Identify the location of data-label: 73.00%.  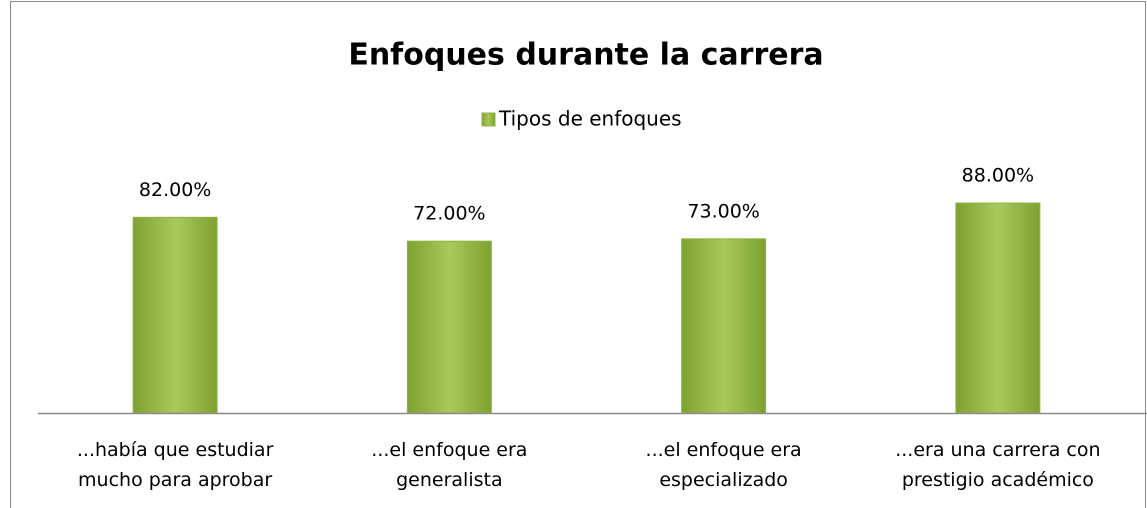
(723, 211).